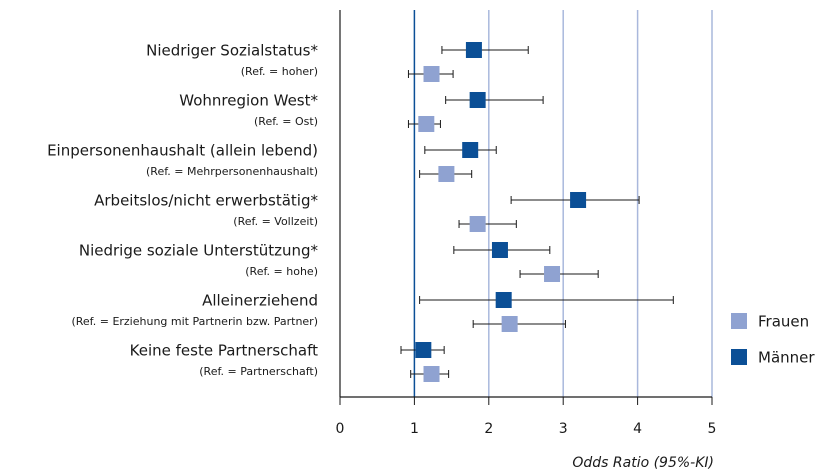 The width and height of the screenshot is (830, 475). What do you see at coordinates (224, 351) in the screenshot?
I see `category-label: Keine feste Partnerschaft` at bounding box center [224, 351].